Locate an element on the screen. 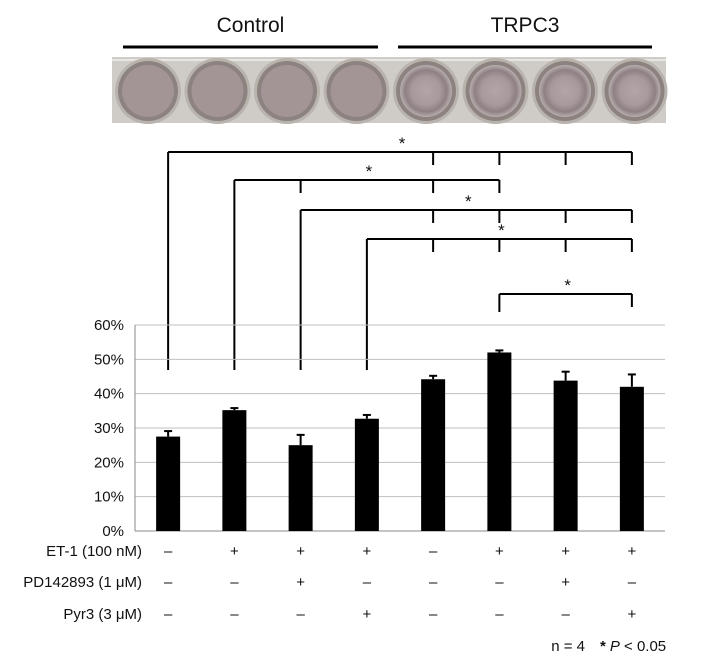 The image size is (720, 660). group-headers: Control TRPC3 is located at coordinates (387, 31).